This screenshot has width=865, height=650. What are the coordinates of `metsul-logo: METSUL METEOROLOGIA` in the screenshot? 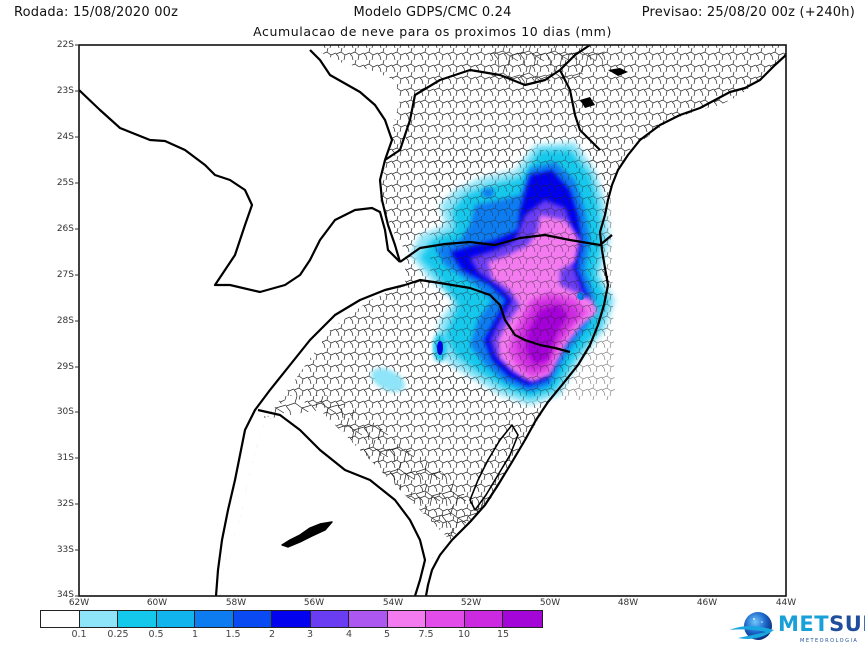 It's located at (796, 628).